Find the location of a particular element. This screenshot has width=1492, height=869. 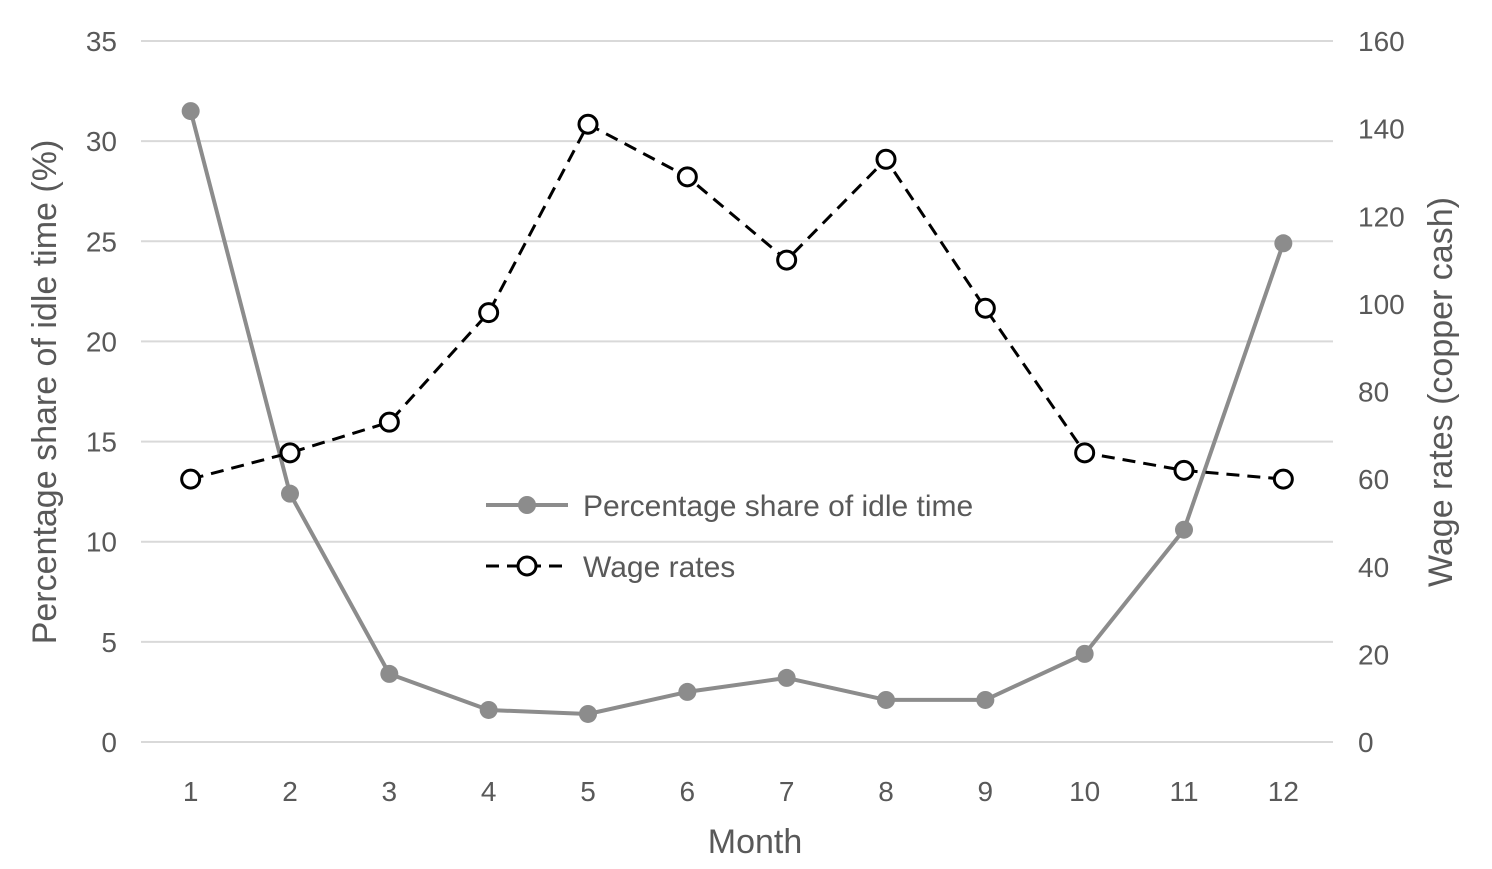

x-tick-label: 10 is located at coordinates (1084, 791).